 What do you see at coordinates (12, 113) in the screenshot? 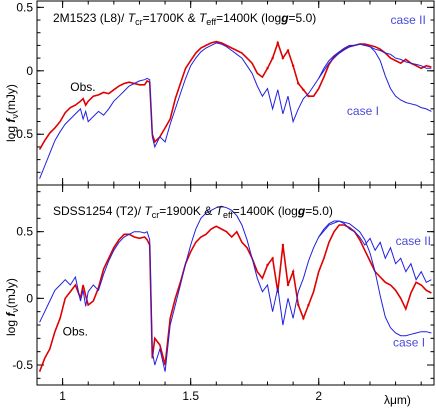
I see `panel-top-y-label: log fν(mJy)` at bounding box center [12, 113].